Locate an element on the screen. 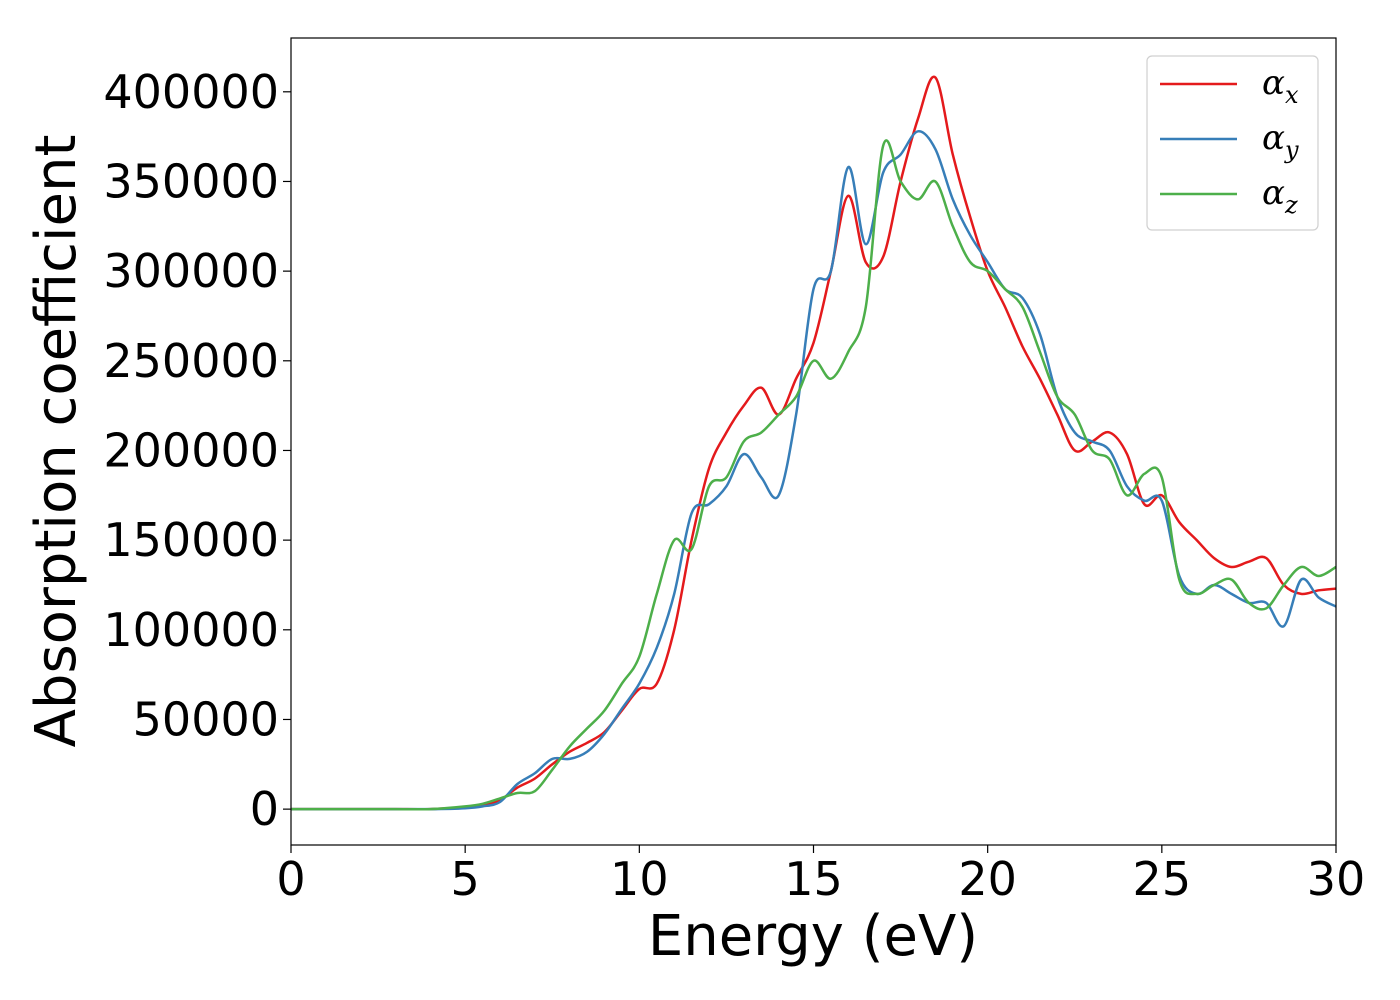  x-tick-label: 10 is located at coordinates (639, 879).